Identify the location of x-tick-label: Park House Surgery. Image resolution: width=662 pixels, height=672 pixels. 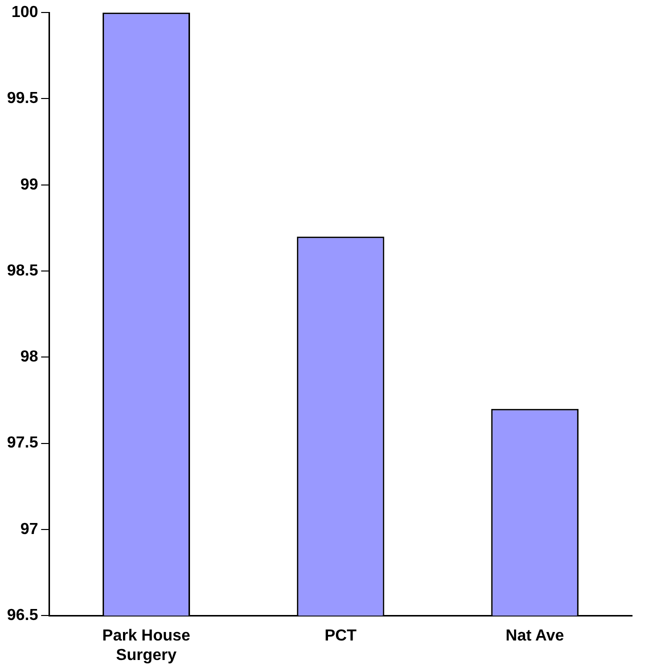
(146, 646).